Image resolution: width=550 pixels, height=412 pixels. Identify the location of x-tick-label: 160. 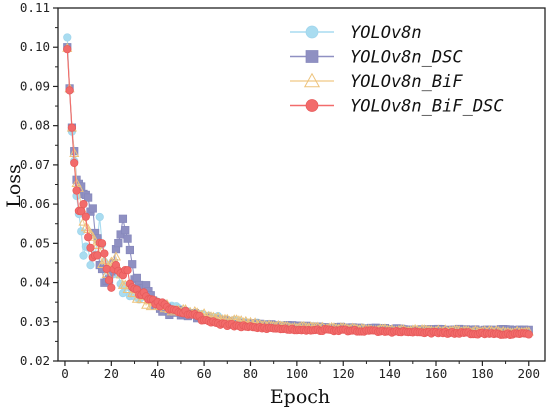
(436, 373).